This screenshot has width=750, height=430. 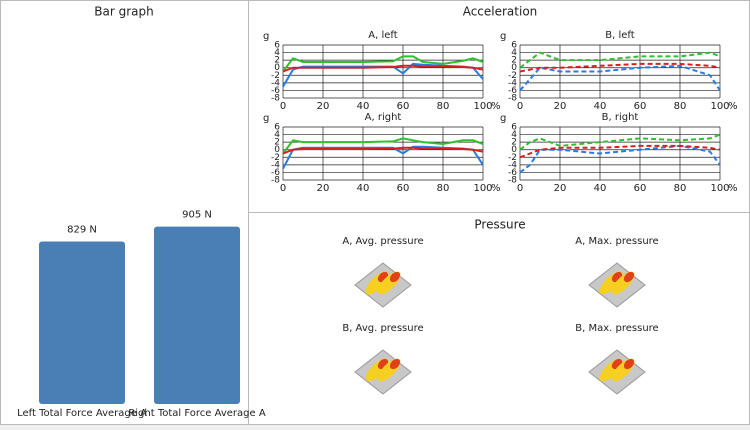 What do you see at coordinates (499, 225) in the screenshot?
I see `section-title: Pressure` at bounding box center [499, 225].